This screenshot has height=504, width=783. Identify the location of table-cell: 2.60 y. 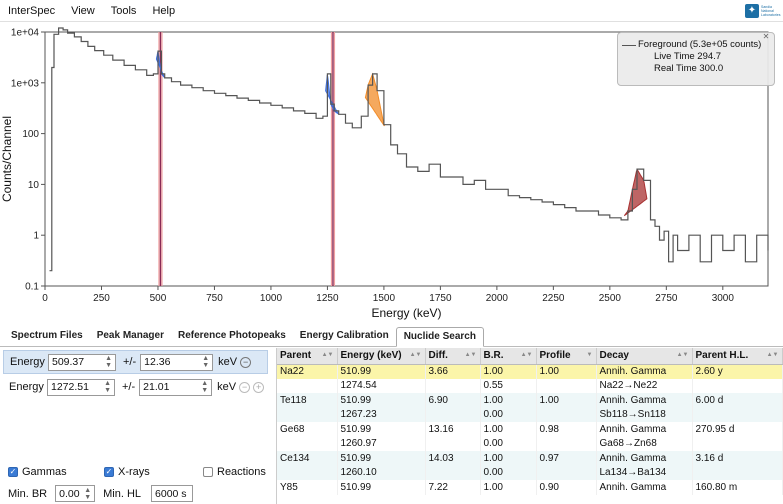
(737, 371).